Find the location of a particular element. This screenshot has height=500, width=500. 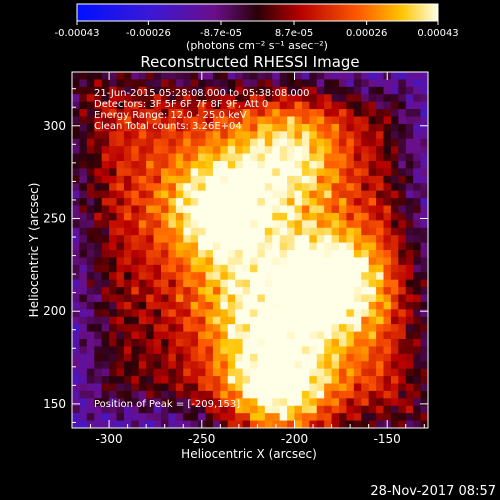

y-tick-label: 200 is located at coordinates (54, 311).